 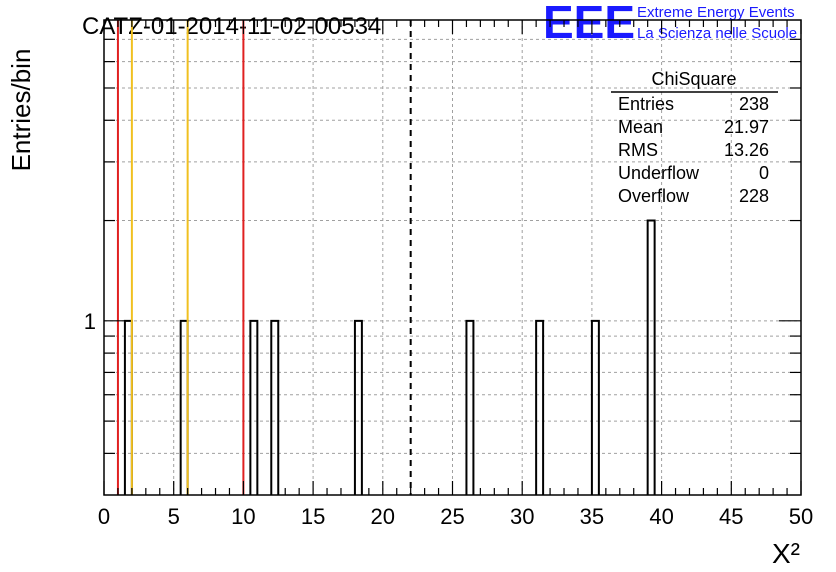 I want to click on stats-row-label: Underflow, so click(x=659, y=173).